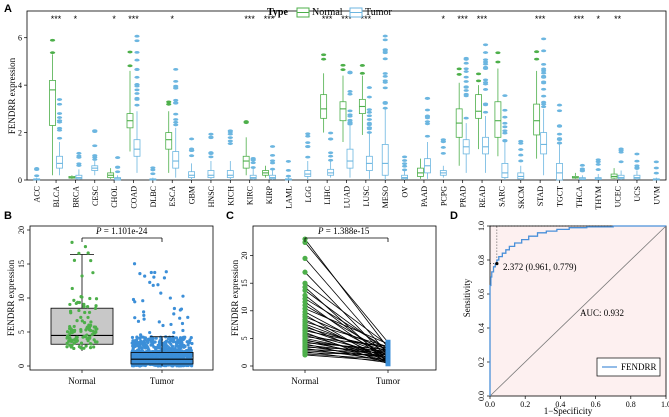  I want to click on outlier-tumor-paad, so click(427, 118).